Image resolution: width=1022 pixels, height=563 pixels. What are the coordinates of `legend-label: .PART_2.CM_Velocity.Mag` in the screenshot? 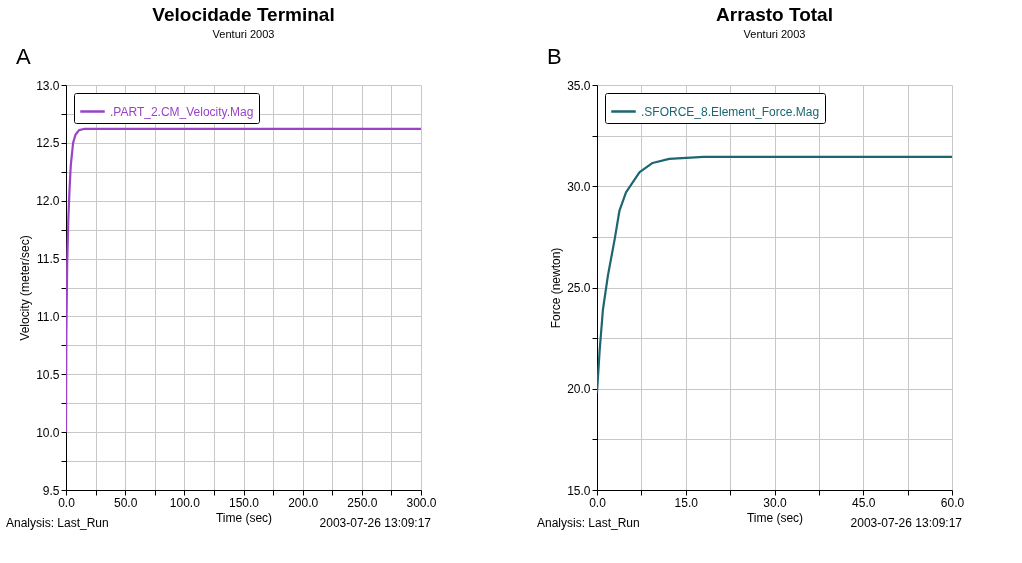 It's located at (182, 111).